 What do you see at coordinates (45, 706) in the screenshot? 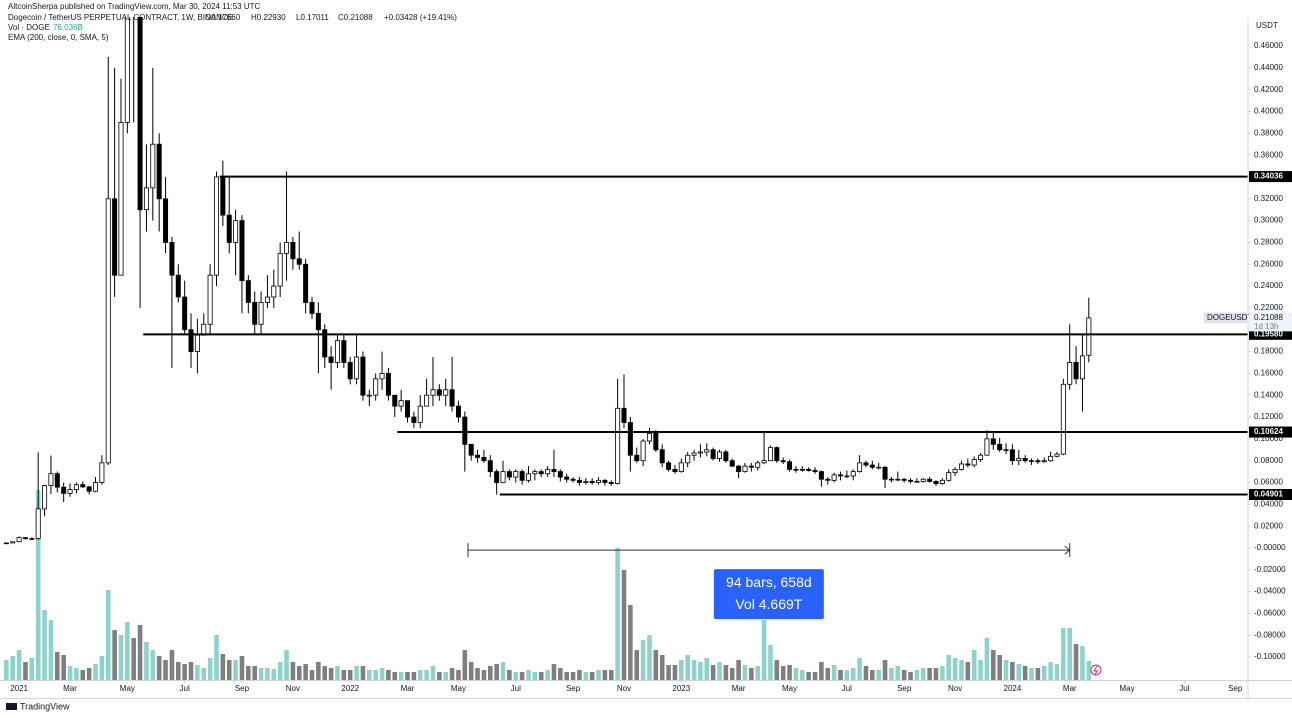
I see `footer-brand: TradingView` at bounding box center [45, 706].